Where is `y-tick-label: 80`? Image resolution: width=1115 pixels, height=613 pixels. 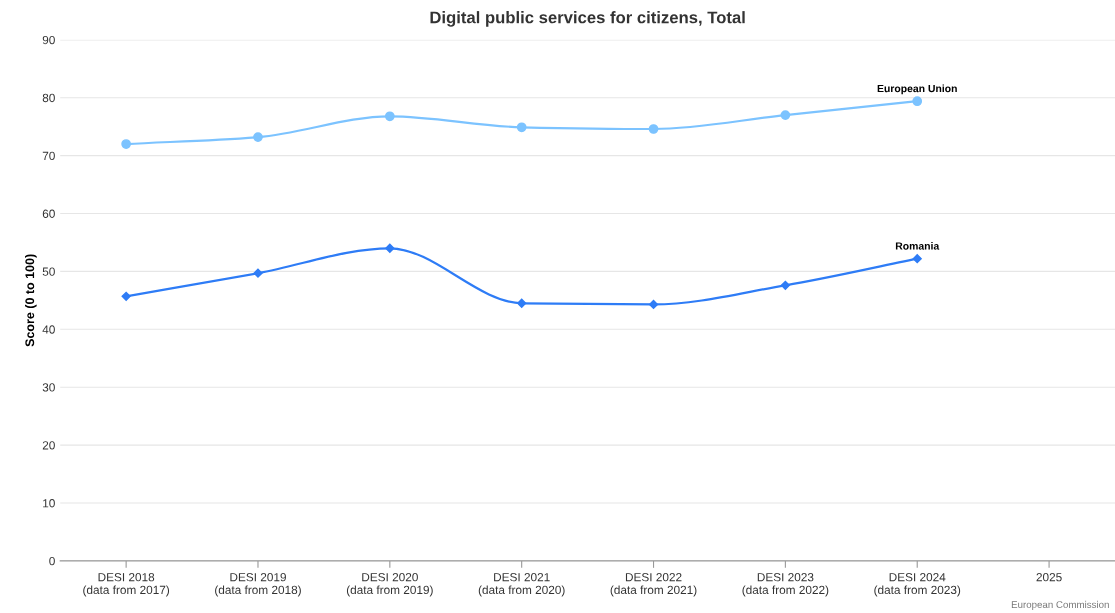 y-tick-label: 80 is located at coordinates (48, 98).